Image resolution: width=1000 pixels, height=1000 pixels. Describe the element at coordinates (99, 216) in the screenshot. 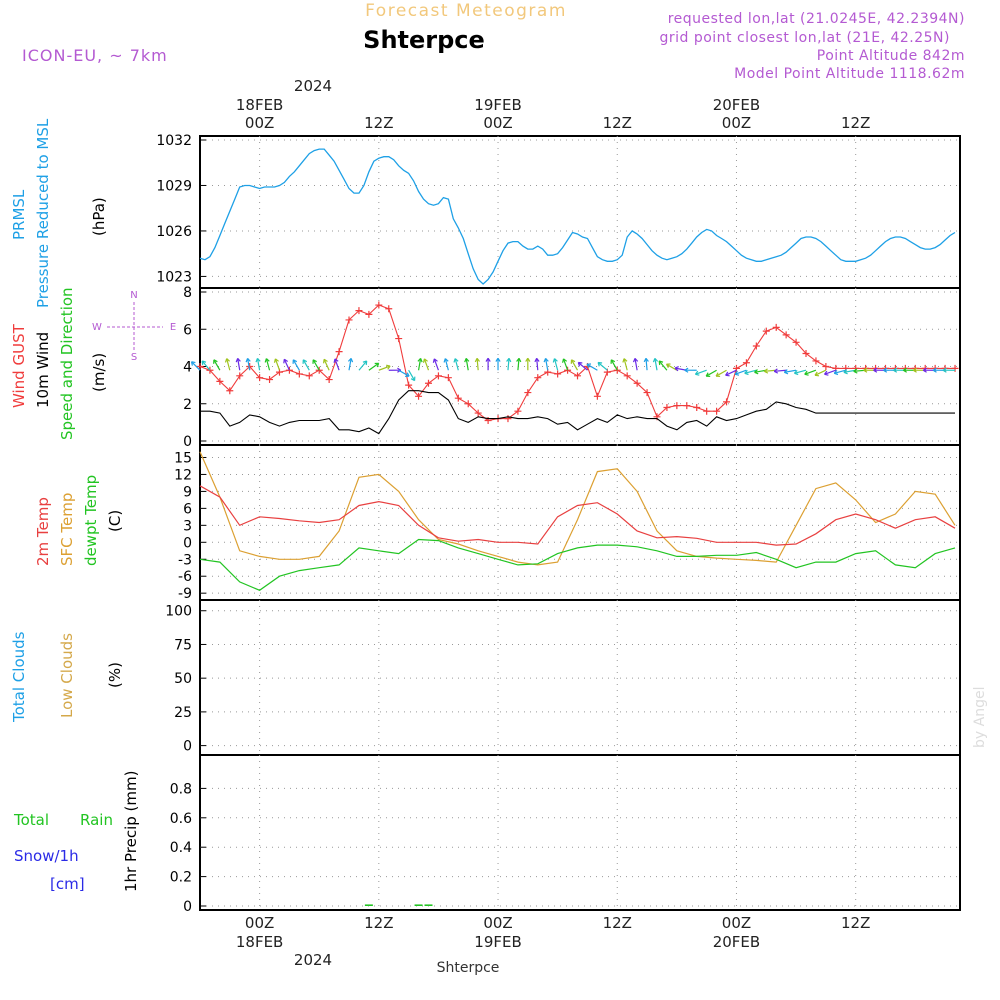

I see `pressure-unit: (hPa)` at that location.